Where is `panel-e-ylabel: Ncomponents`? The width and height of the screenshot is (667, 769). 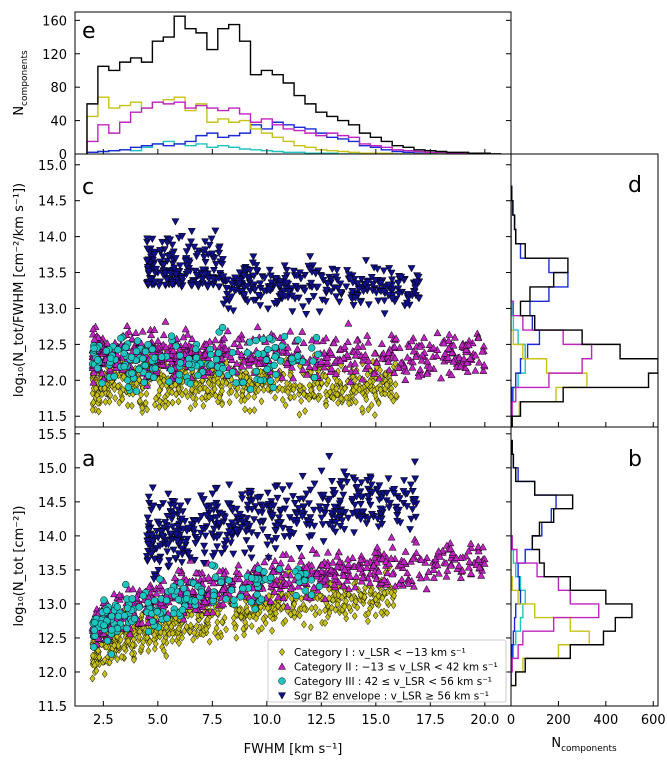
panel-e-ylabel: Ncomponents is located at coordinates (21, 83).